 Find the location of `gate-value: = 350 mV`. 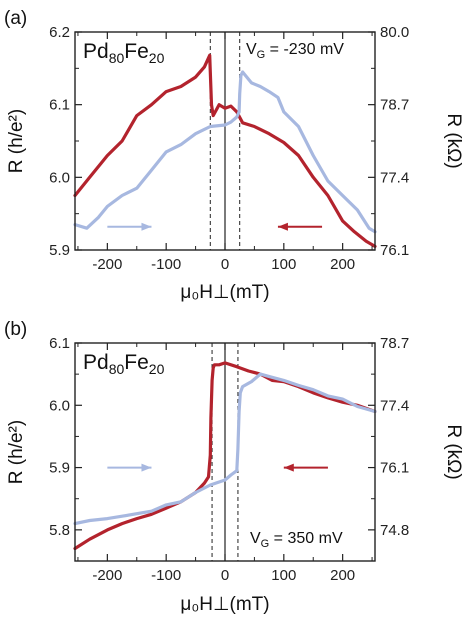

gate-value: = 350 mV is located at coordinates (306, 538).